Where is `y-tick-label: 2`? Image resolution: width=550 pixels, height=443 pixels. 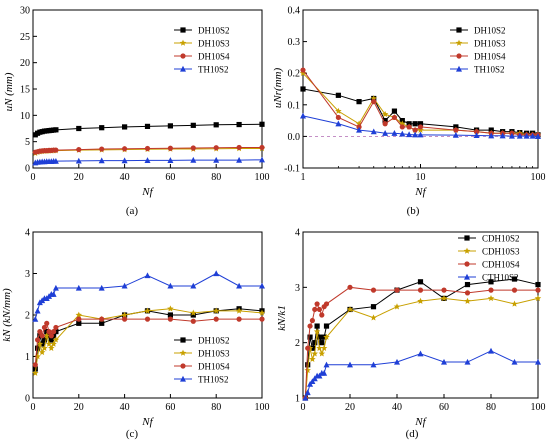 y-tick-label: 2 is located at coordinates (297, 343).